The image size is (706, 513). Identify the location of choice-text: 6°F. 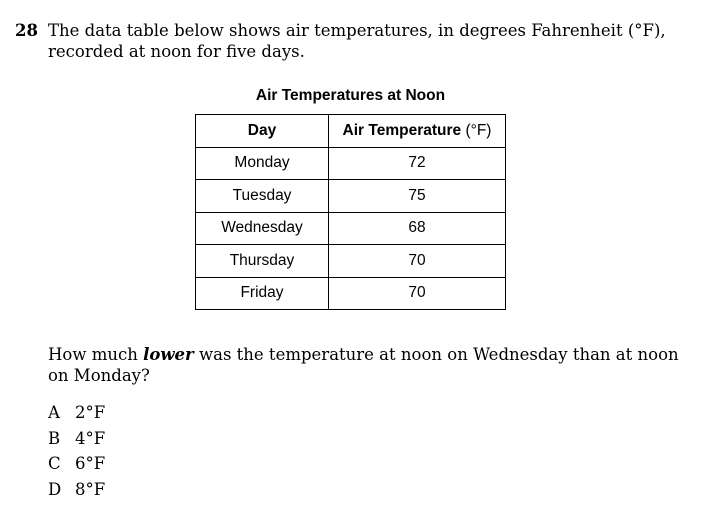
(90, 463).